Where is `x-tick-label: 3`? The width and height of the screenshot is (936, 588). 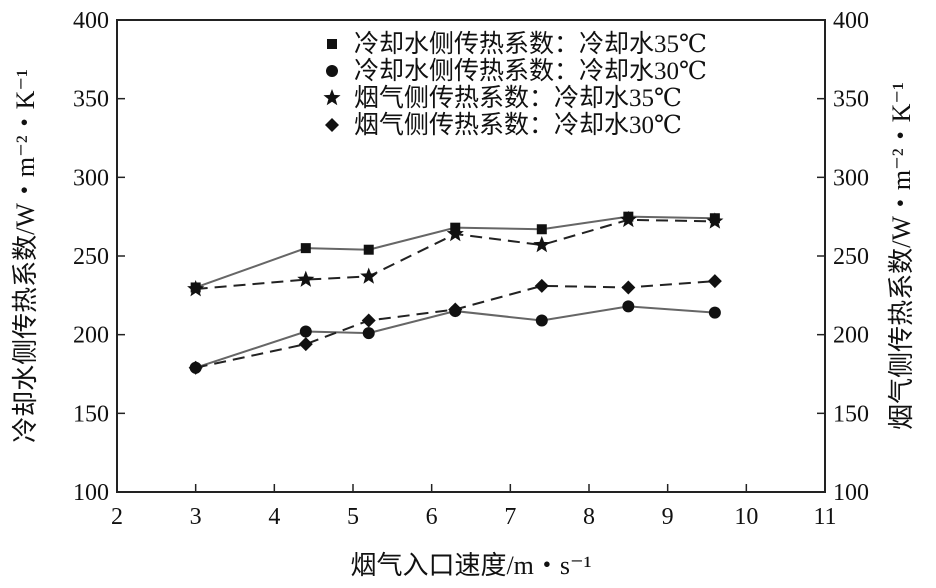
x-tick-label: 3 is located at coordinates (196, 517).